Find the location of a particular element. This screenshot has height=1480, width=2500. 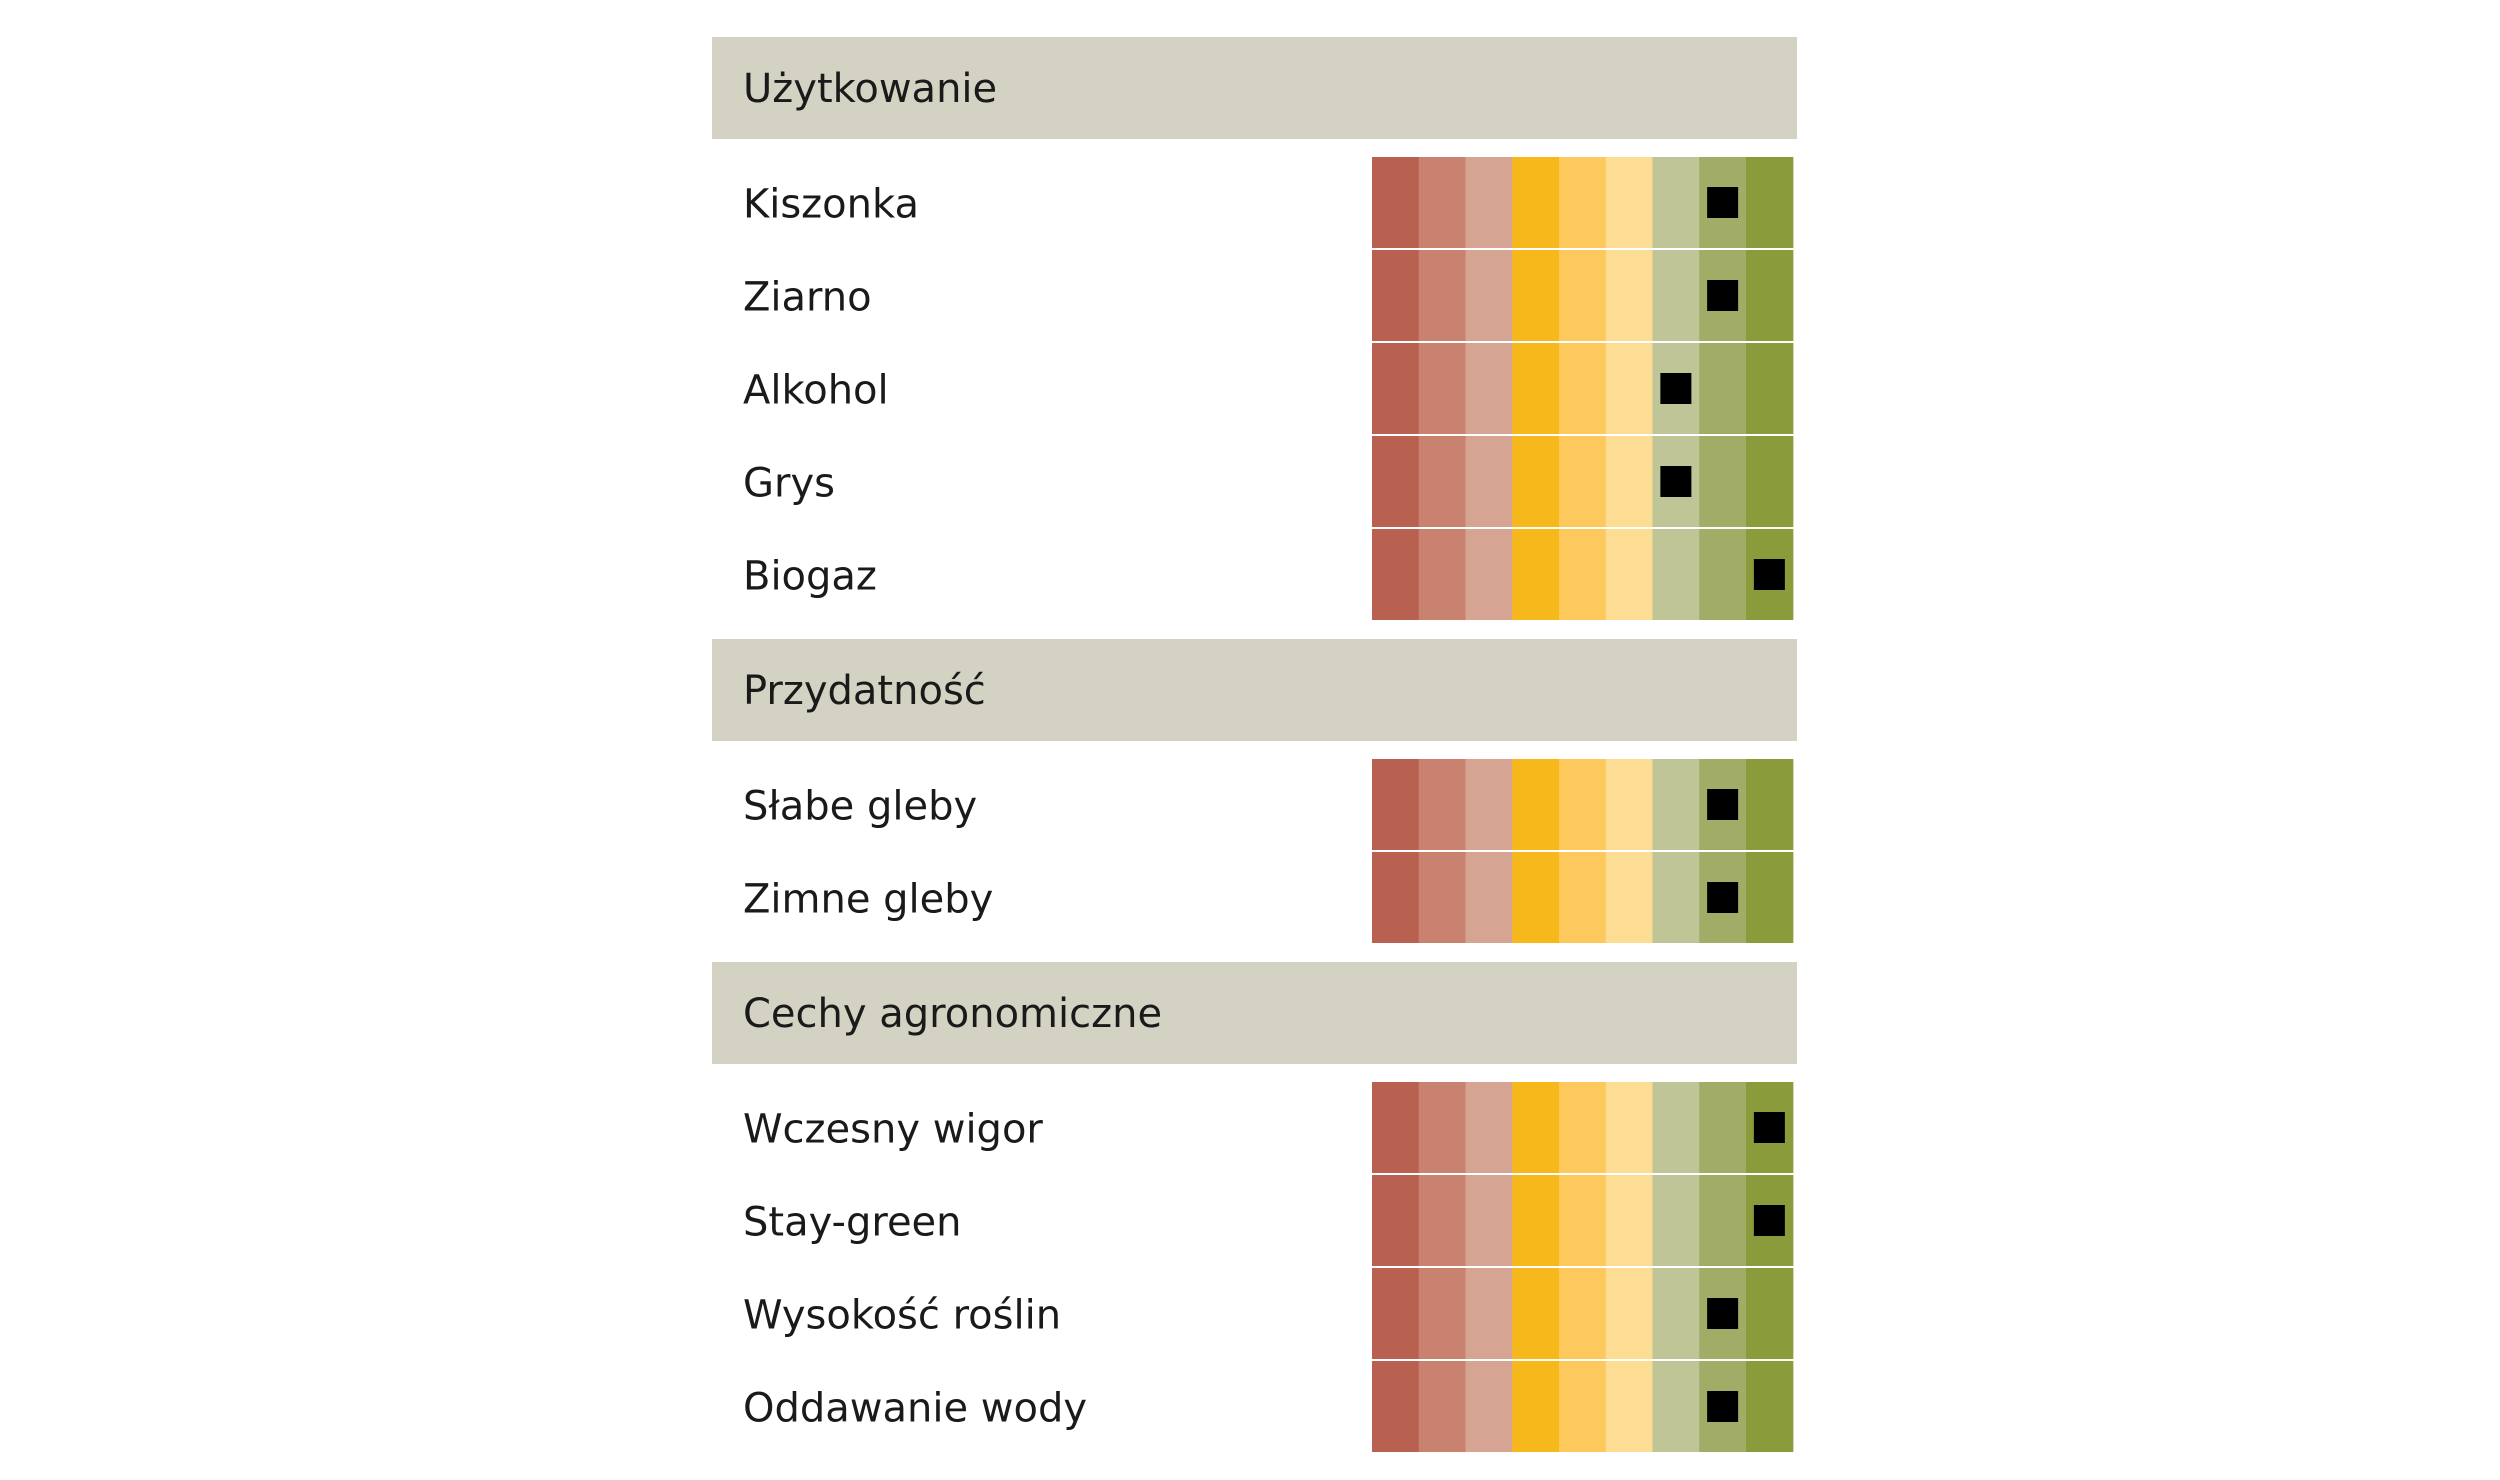

row-label: Stay-green is located at coordinates (852, 1223).